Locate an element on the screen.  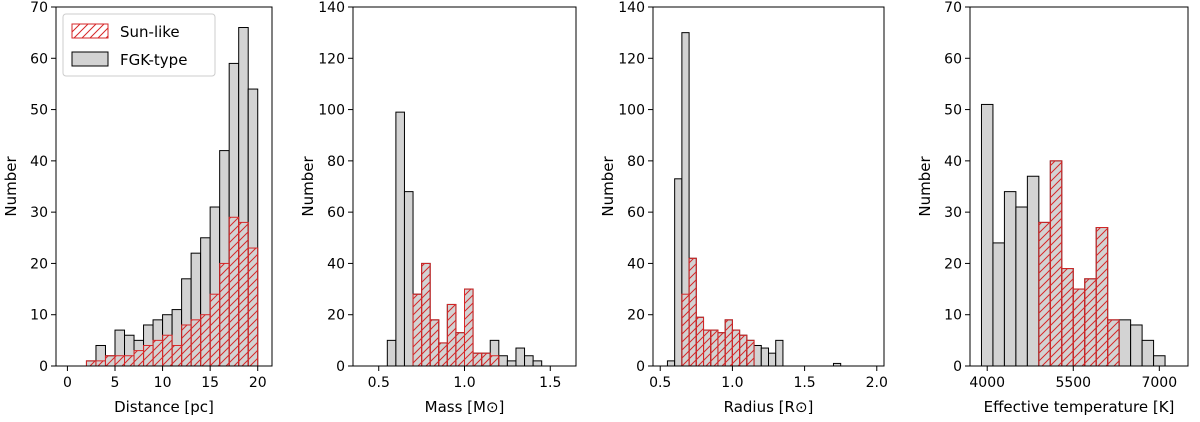
x-axis-label-distance: Distance [pc] is located at coordinates (164, 407).